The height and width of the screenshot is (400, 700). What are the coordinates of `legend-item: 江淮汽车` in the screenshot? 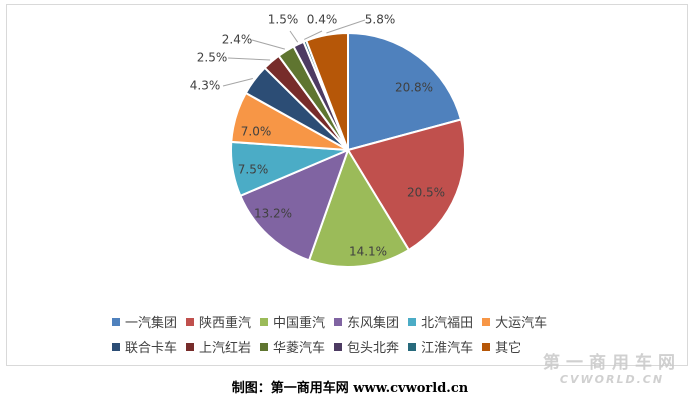 It's located at (440, 346).